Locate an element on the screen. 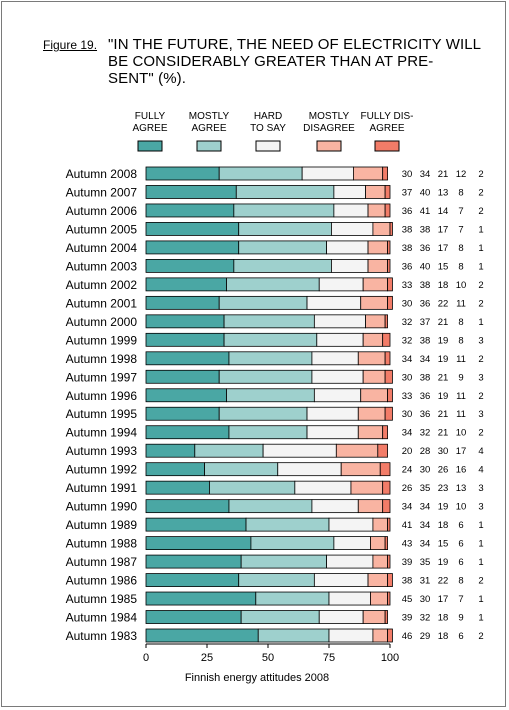 The height and width of the screenshot is (710, 509). x-axis: 0 25 50 75 100 is located at coordinates (271, 653).